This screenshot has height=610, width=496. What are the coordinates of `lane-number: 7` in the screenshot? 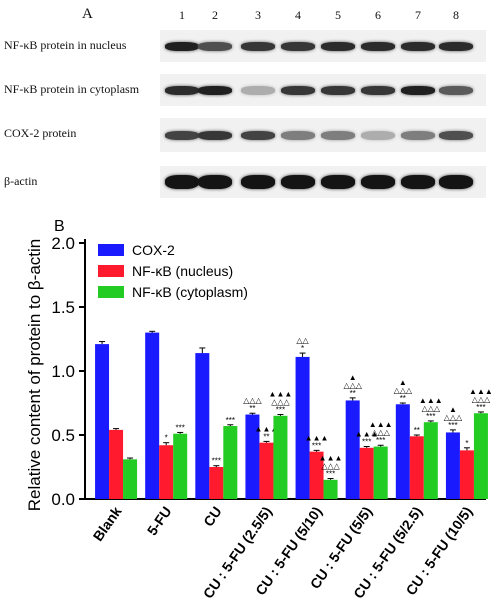 It's located at (418, 15).